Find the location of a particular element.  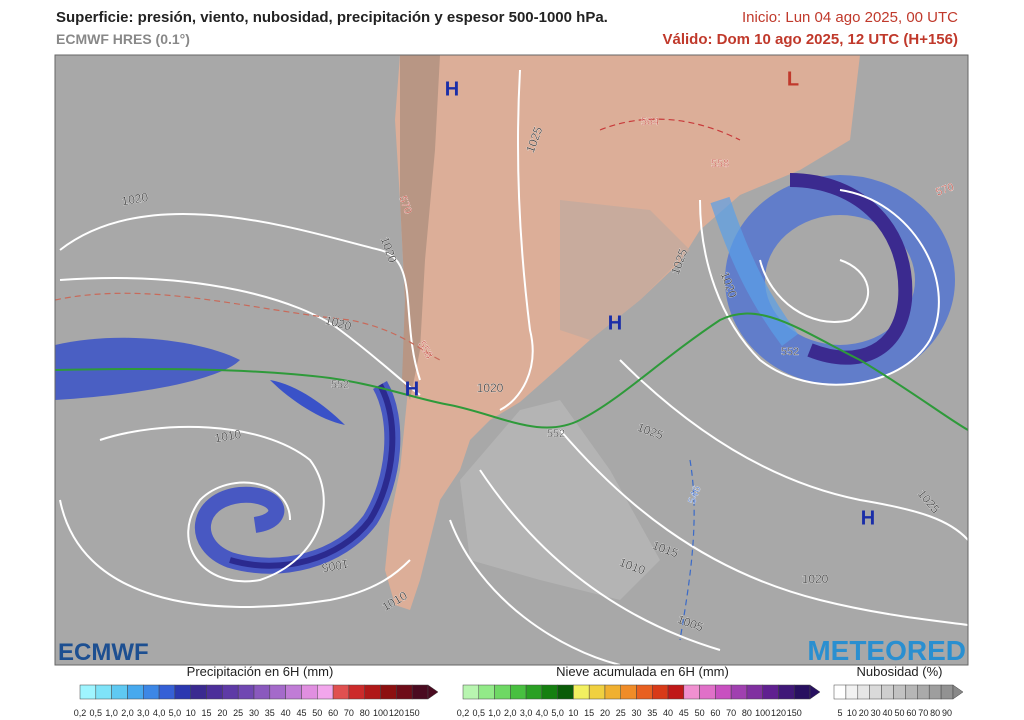

map-label: 564 is located at coordinates (650, 122).